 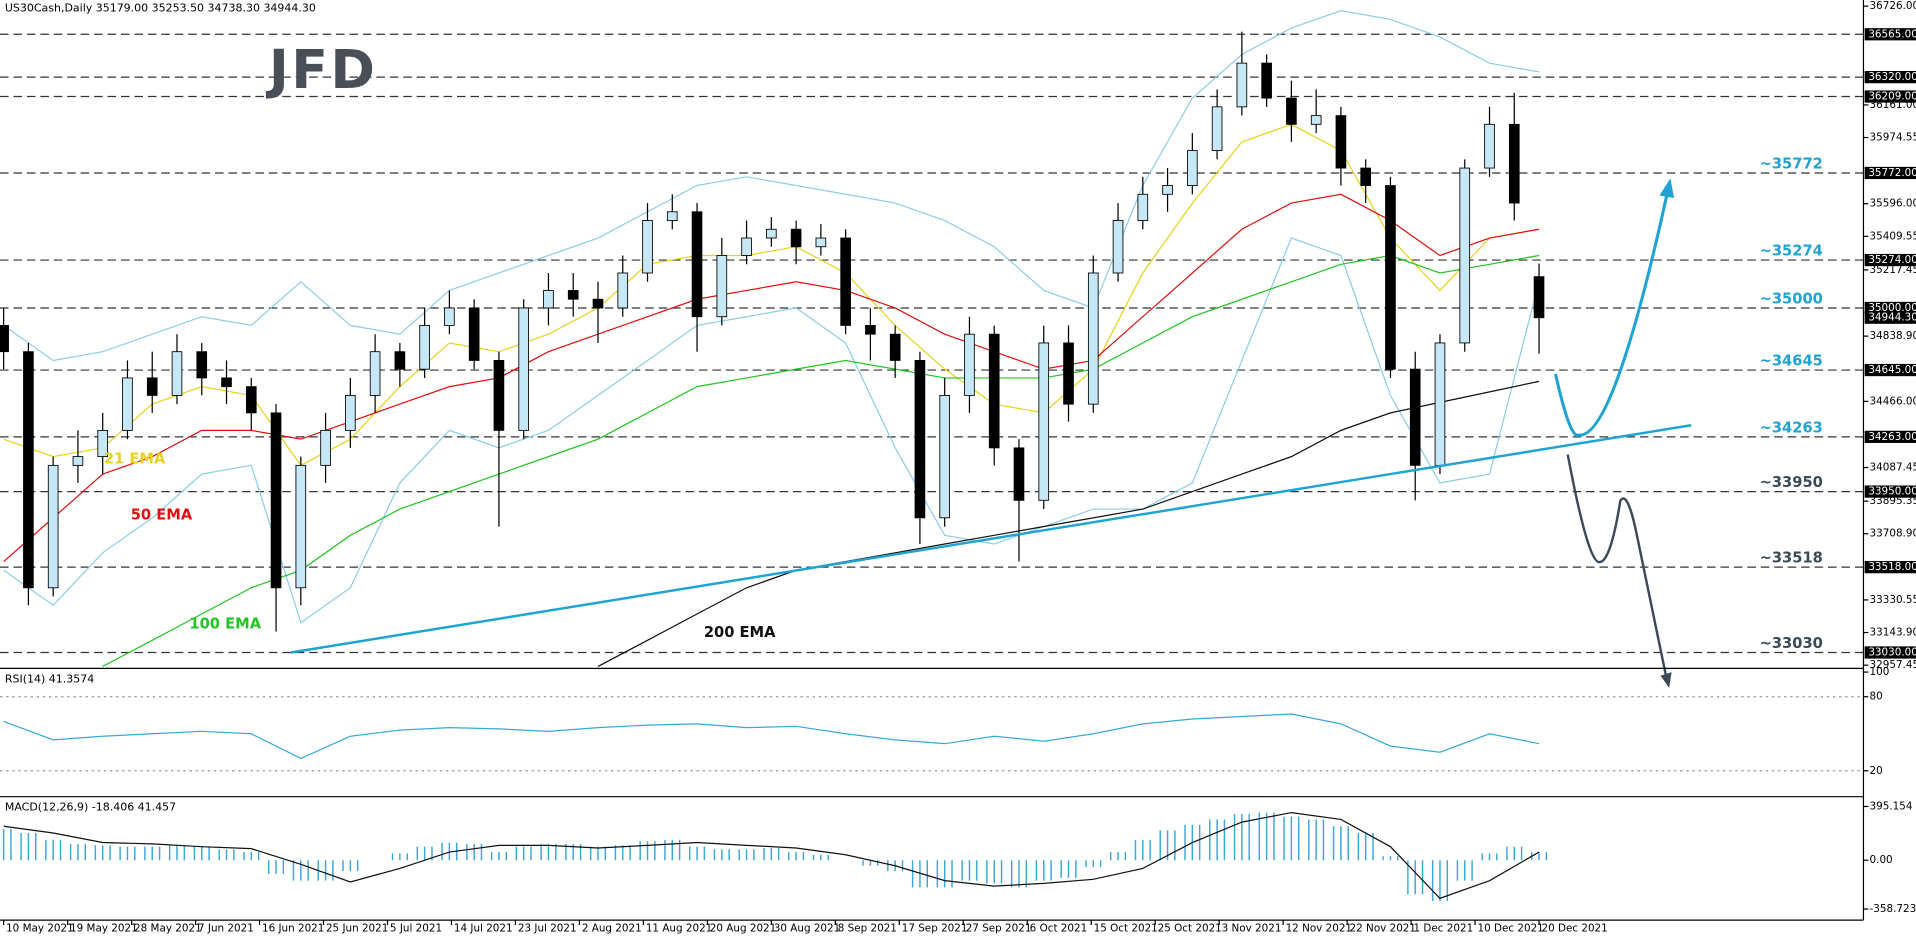 I want to click on legend-label: 21 EMA, so click(x=135, y=458).